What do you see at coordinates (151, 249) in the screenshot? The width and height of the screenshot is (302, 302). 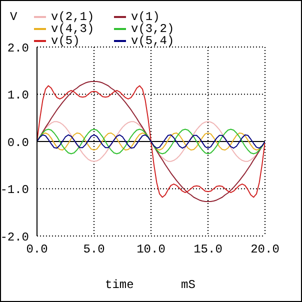 I see `x-tick-label: 10.0` at bounding box center [151, 249].